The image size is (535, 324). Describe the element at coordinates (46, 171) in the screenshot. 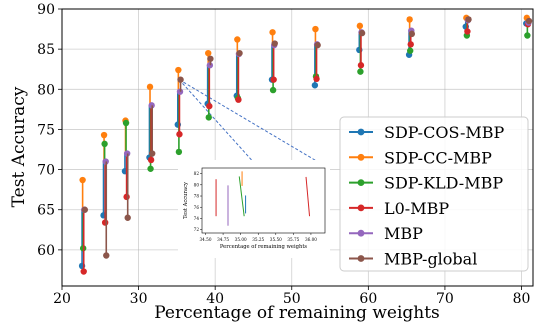

I see `y-tick-label: 70` at that location.